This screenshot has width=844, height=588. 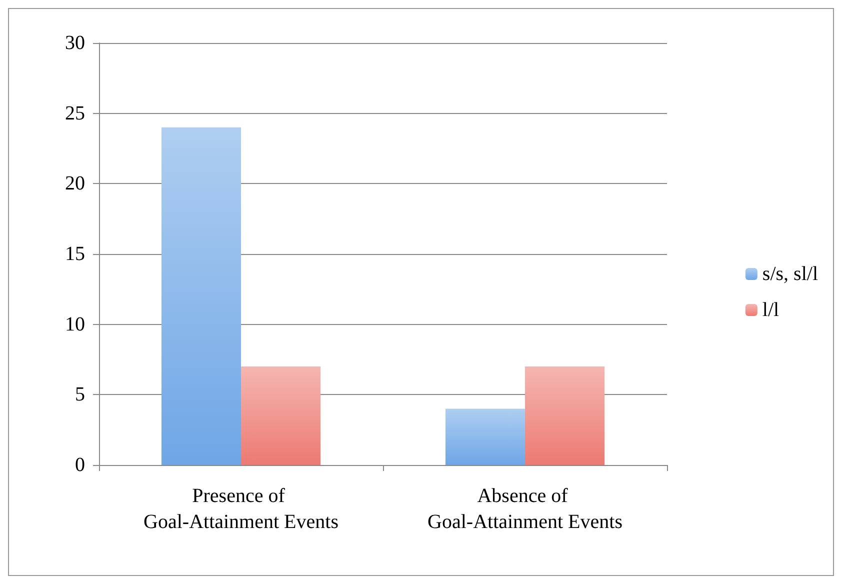 I want to click on y-tick-label: 30, so click(x=75, y=43).